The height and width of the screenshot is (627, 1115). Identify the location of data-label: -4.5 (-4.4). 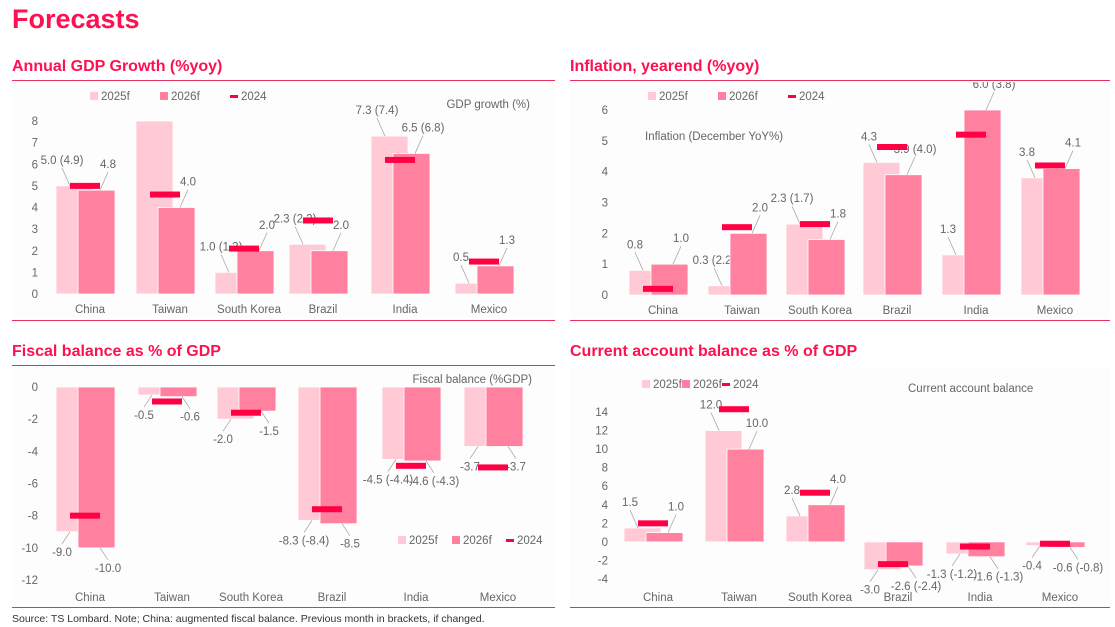
(388, 480).